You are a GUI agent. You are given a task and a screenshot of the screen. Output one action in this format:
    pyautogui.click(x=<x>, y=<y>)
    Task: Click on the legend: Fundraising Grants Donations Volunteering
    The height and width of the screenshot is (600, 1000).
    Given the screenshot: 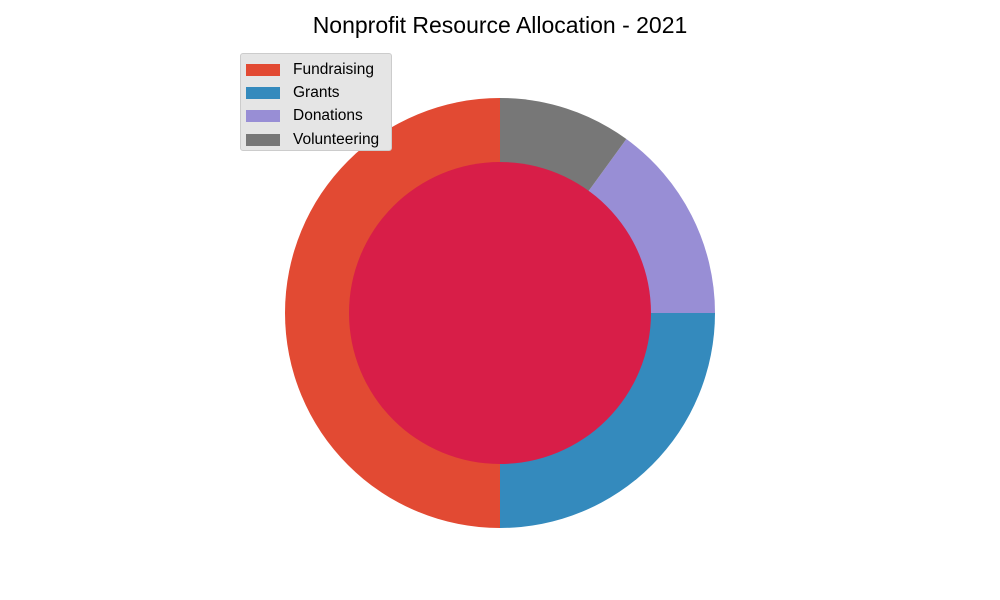 What is the action you would take?
    pyautogui.click(x=316, y=102)
    